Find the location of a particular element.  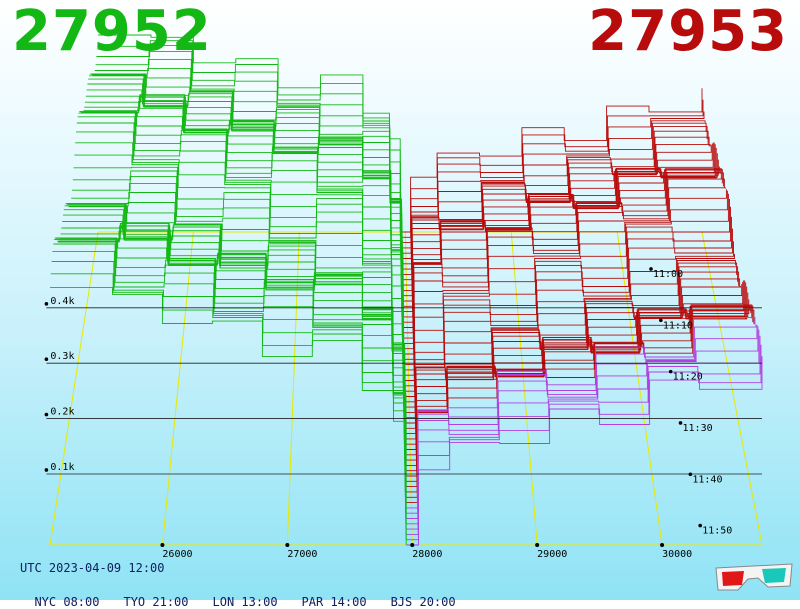

time-axis-ticks: 11:00 11:10 11:20 11:30 11:40 11:50 is located at coordinates (690, 402).